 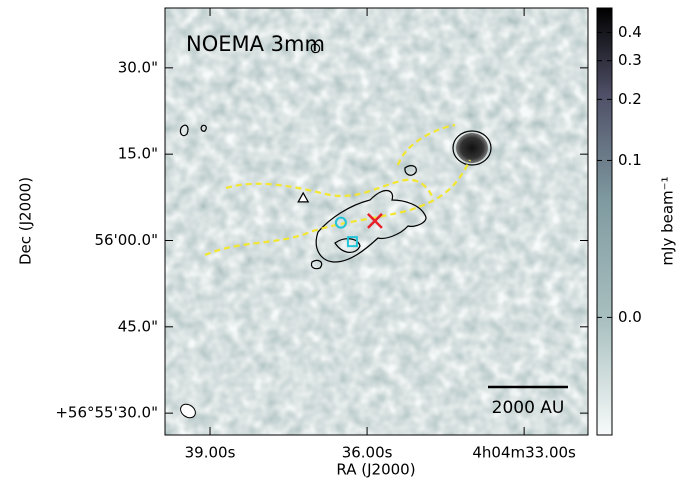 What do you see at coordinates (375, 470) in the screenshot?
I see `x-axis-label: RA (J2000)` at bounding box center [375, 470].